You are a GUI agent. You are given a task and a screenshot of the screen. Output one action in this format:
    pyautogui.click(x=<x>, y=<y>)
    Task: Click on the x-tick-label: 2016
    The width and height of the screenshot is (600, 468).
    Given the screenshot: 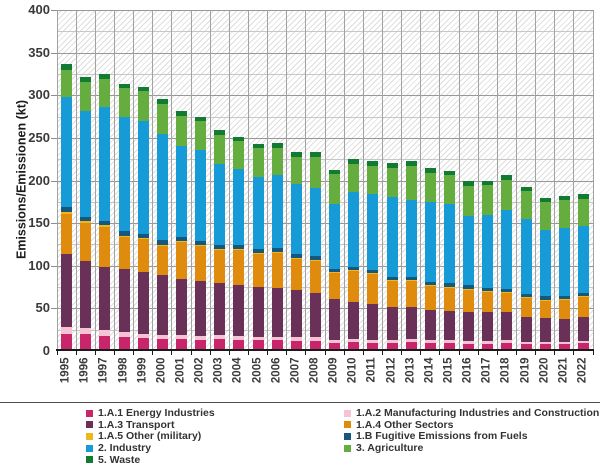 What is the action you would take?
    pyautogui.click(x=467, y=370)
    